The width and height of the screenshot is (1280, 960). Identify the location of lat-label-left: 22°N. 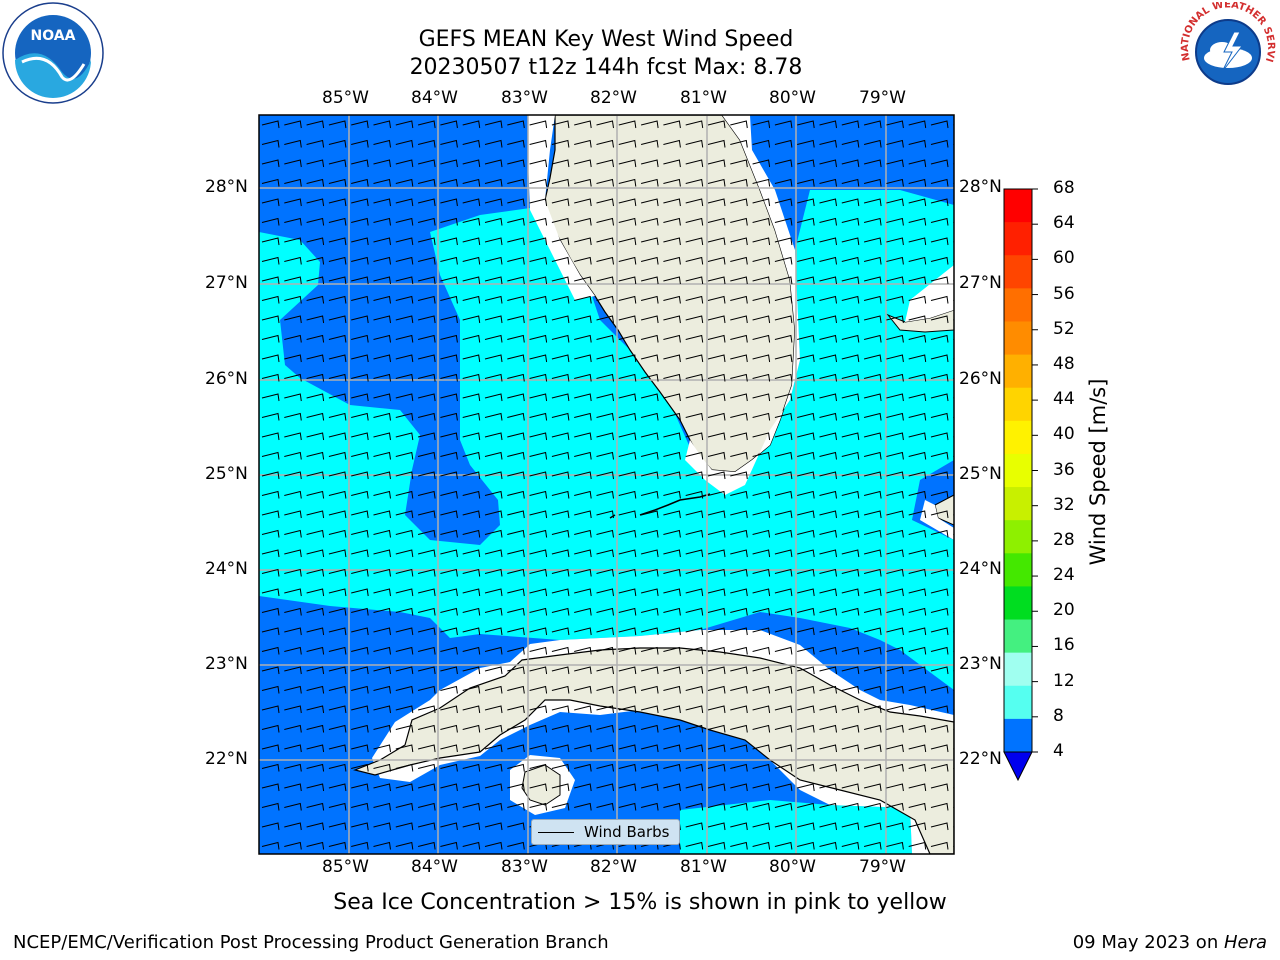
(226, 759).